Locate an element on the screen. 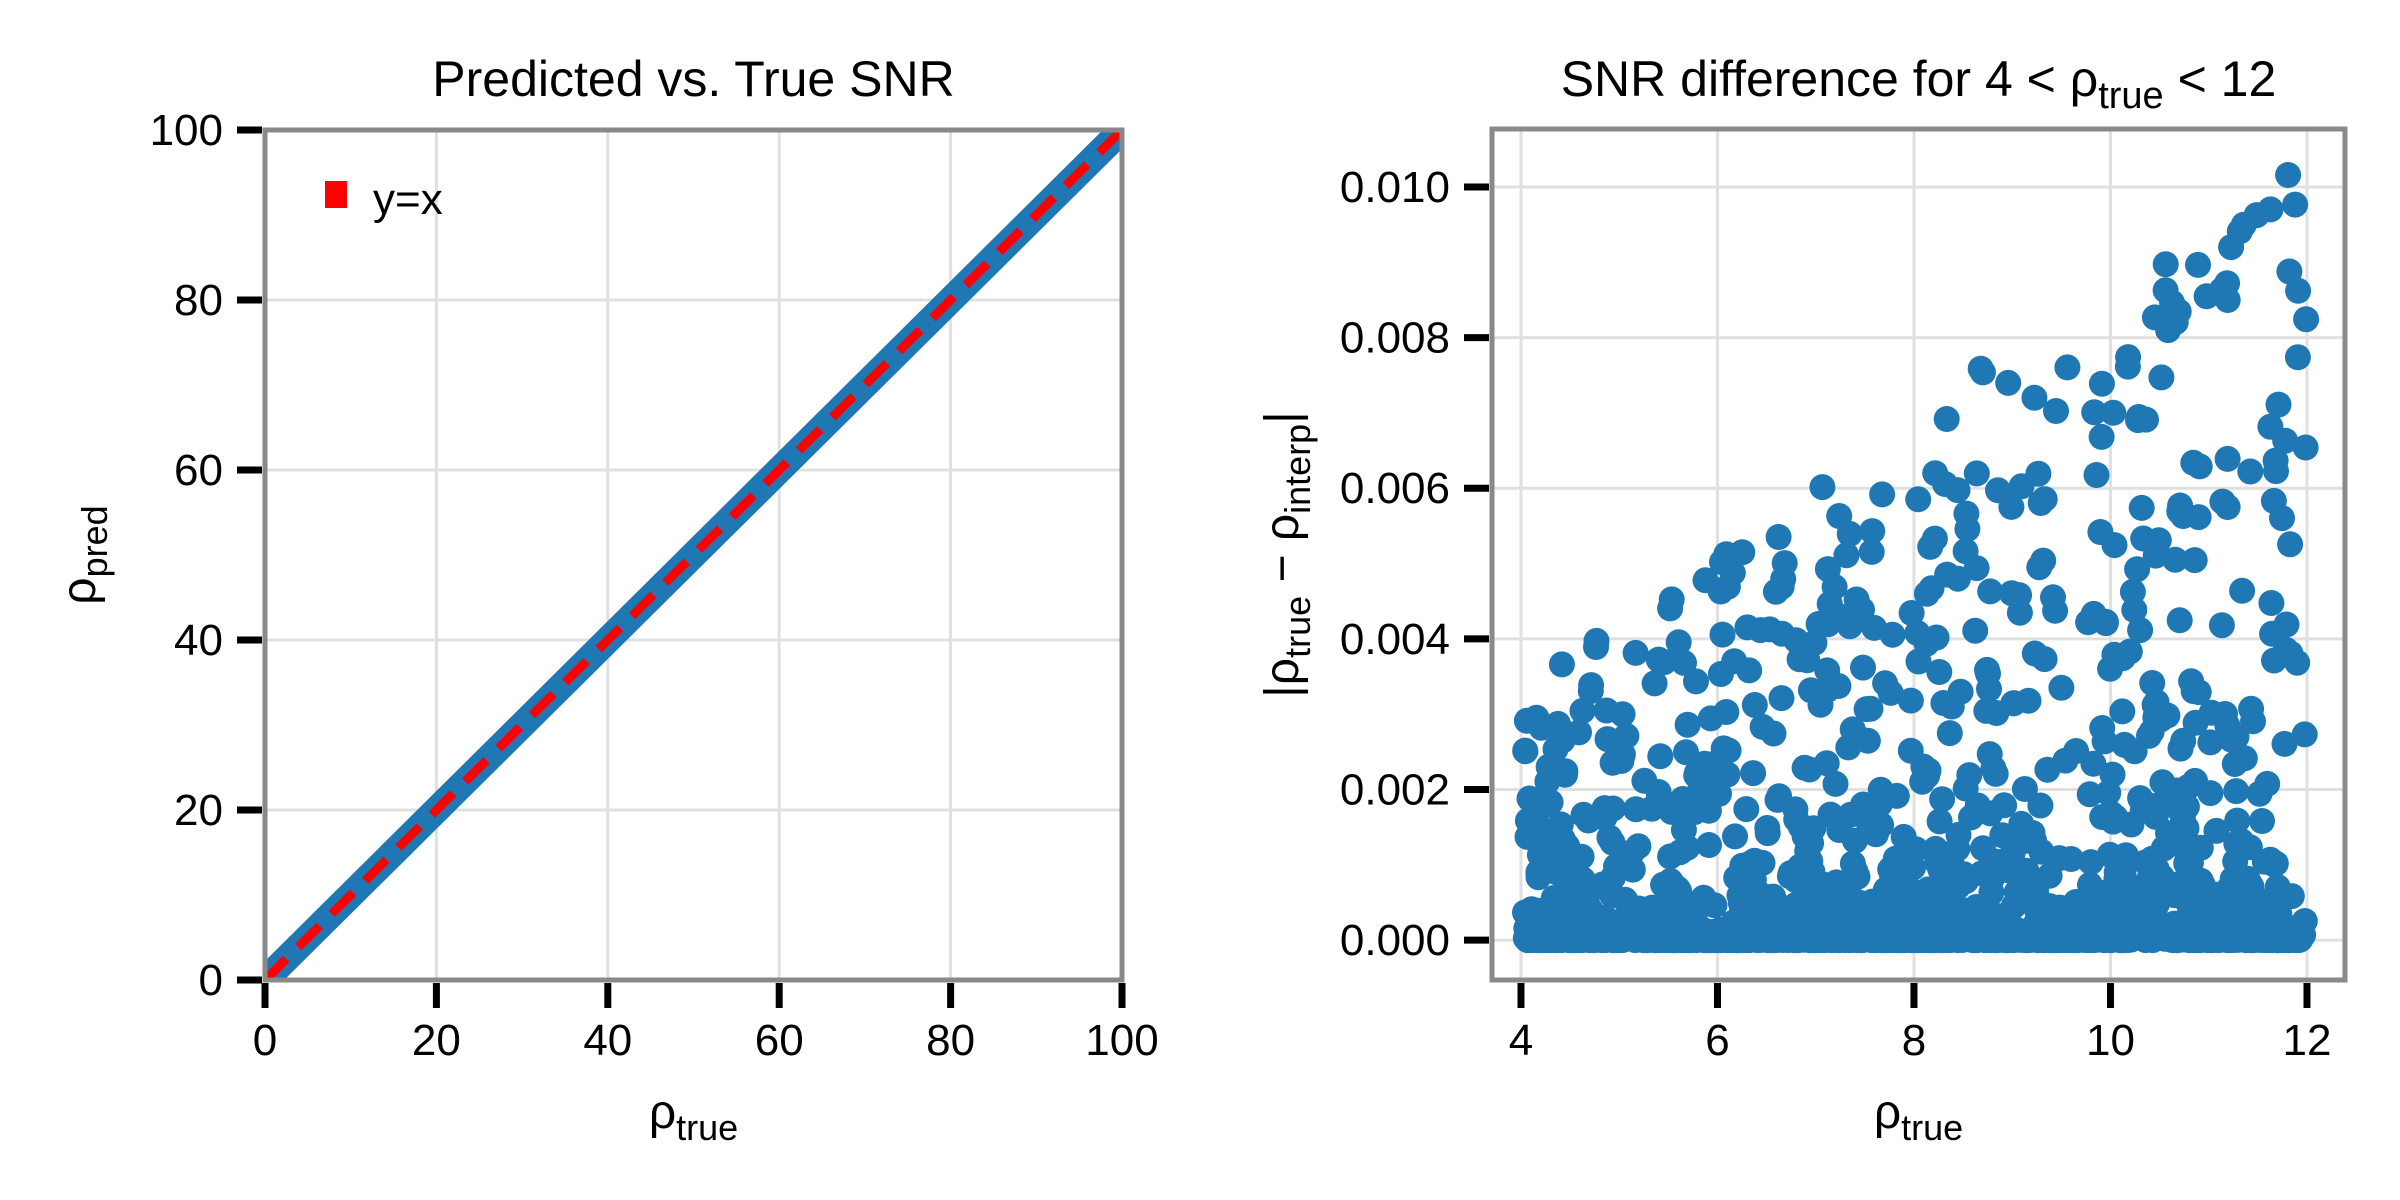 This screenshot has width=2400, height=1200. x-tick-label: 4 is located at coordinates (1521, 1040).